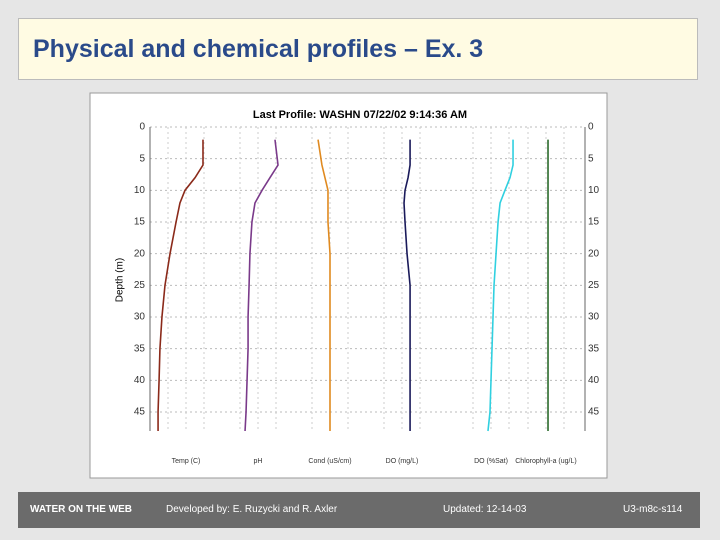 The image size is (720, 540). I want to click on slide-title: Physical and chemical profiles – Ex. 3, so click(258, 49).